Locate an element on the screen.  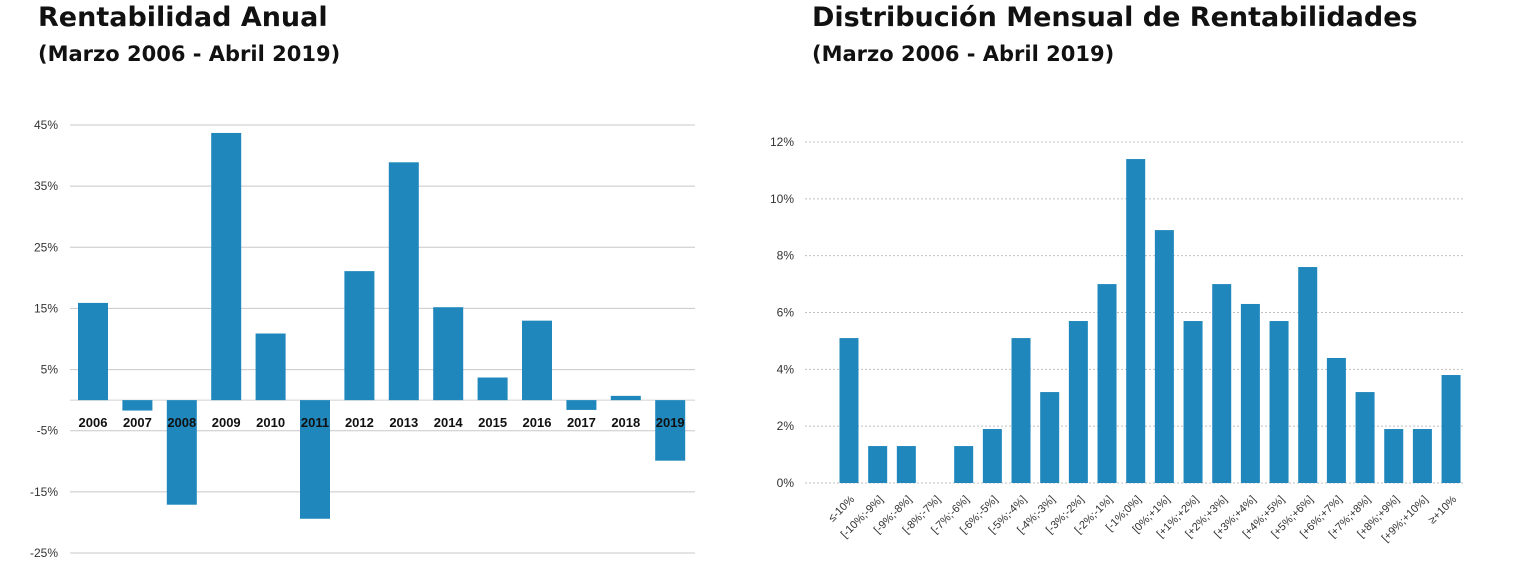
bar-[-3%;-2%] is located at coordinates (1078, 402).